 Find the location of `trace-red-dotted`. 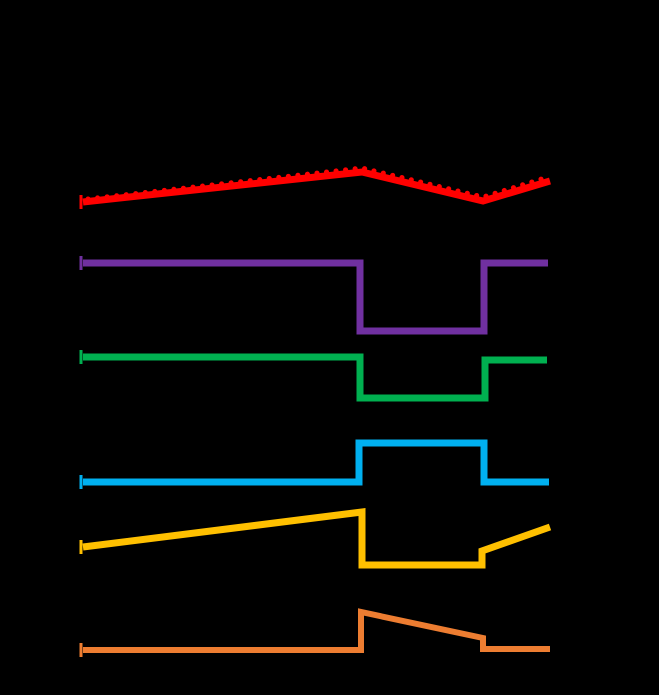

trace-red-dotted is located at coordinates (318, 183).